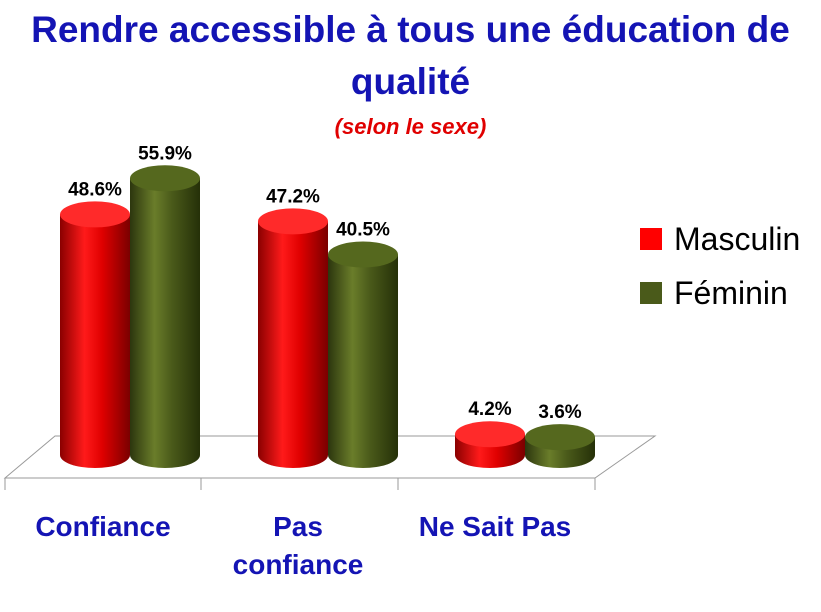 Image resolution: width=821 pixels, height=612 pixels. Describe the element at coordinates (410, 126) in the screenshot. I see `chart-subtitle: (selon le sexe)` at that location.